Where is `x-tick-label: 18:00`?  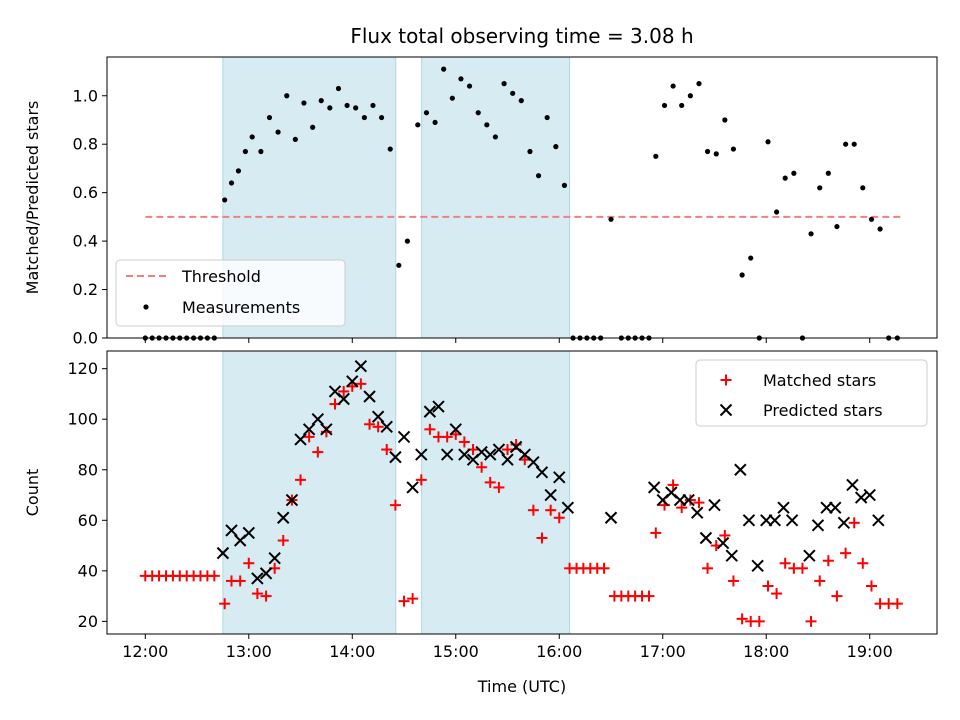
x-tick-label: 18:00 is located at coordinates (766, 651).